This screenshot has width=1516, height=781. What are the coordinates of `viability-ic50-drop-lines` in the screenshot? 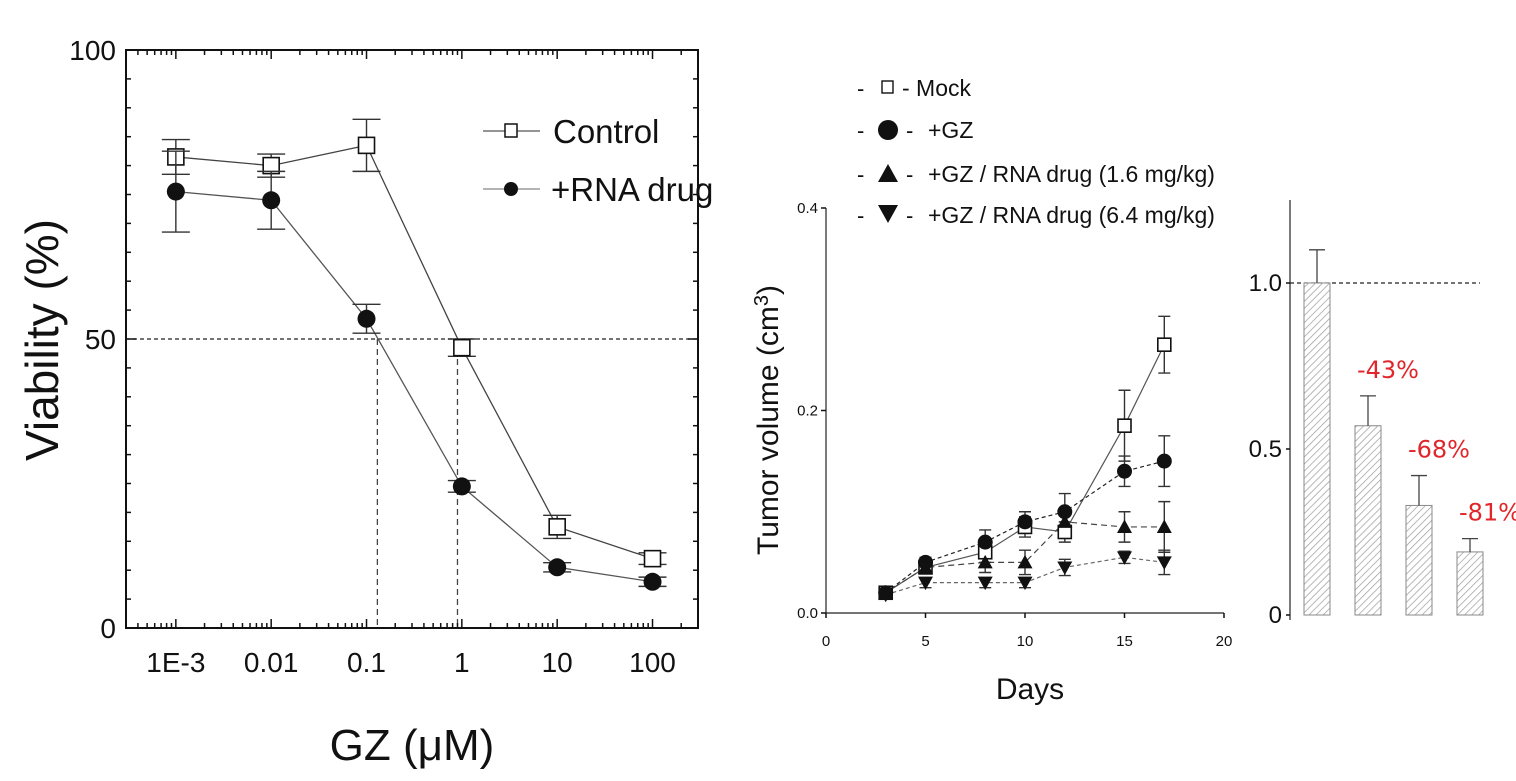 It's located at (417, 483).